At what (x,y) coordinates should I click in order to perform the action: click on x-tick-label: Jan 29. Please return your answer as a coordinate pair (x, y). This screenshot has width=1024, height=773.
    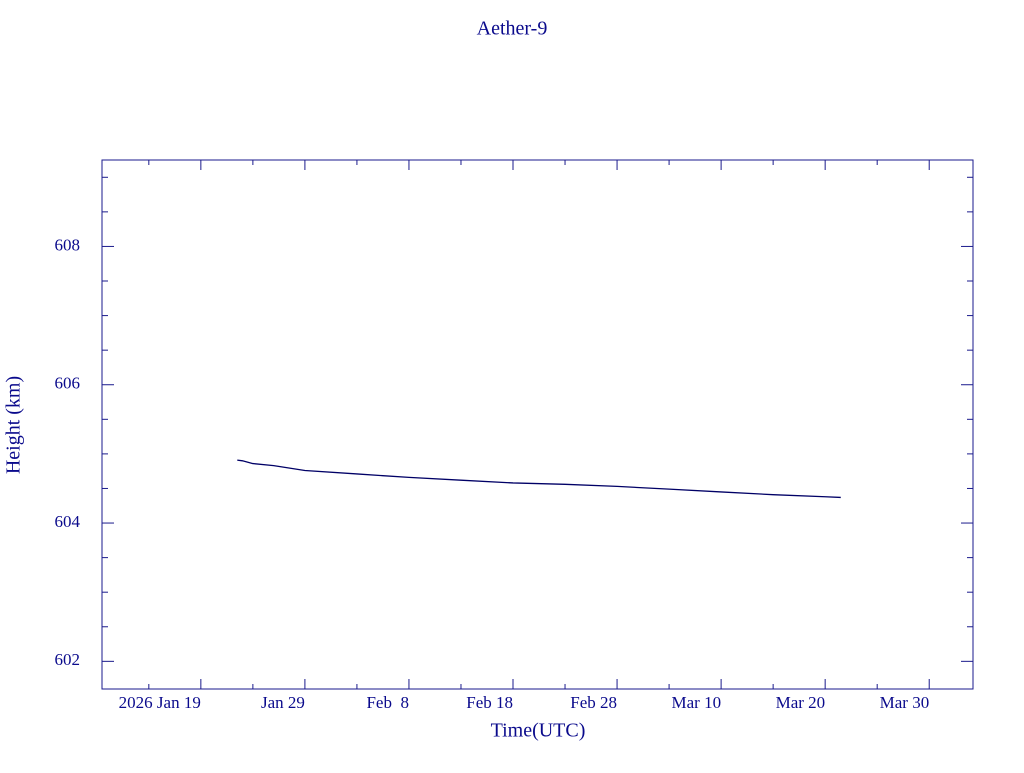
    Looking at the image, I should click on (283, 702).